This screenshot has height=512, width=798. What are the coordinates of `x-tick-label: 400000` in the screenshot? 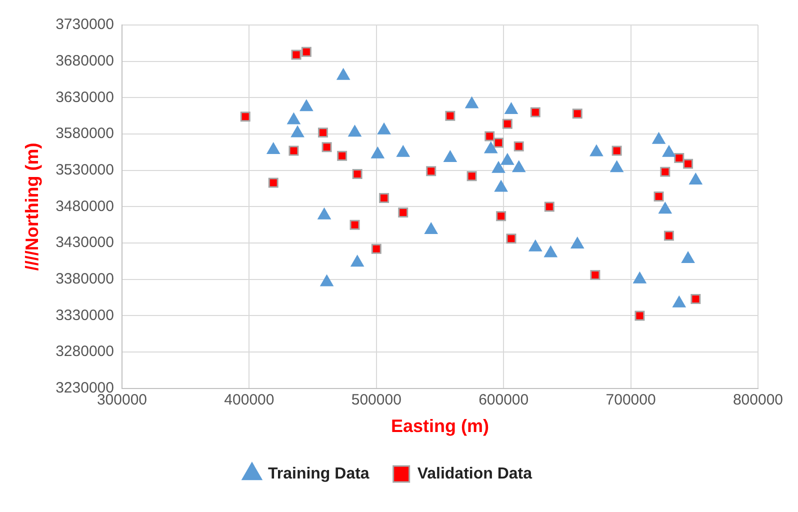 It's located at (249, 400).